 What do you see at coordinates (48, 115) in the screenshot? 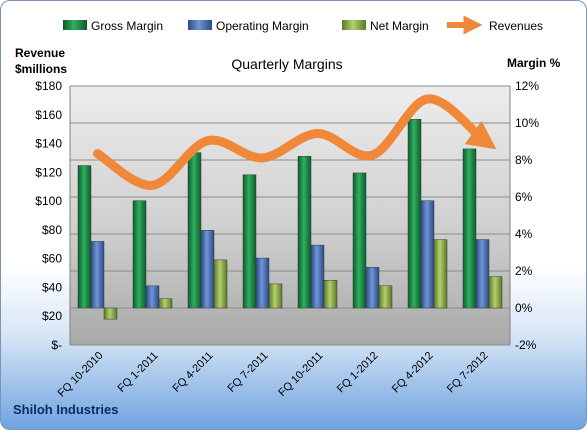
I see `left-tick-label: $160` at bounding box center [48, 115].